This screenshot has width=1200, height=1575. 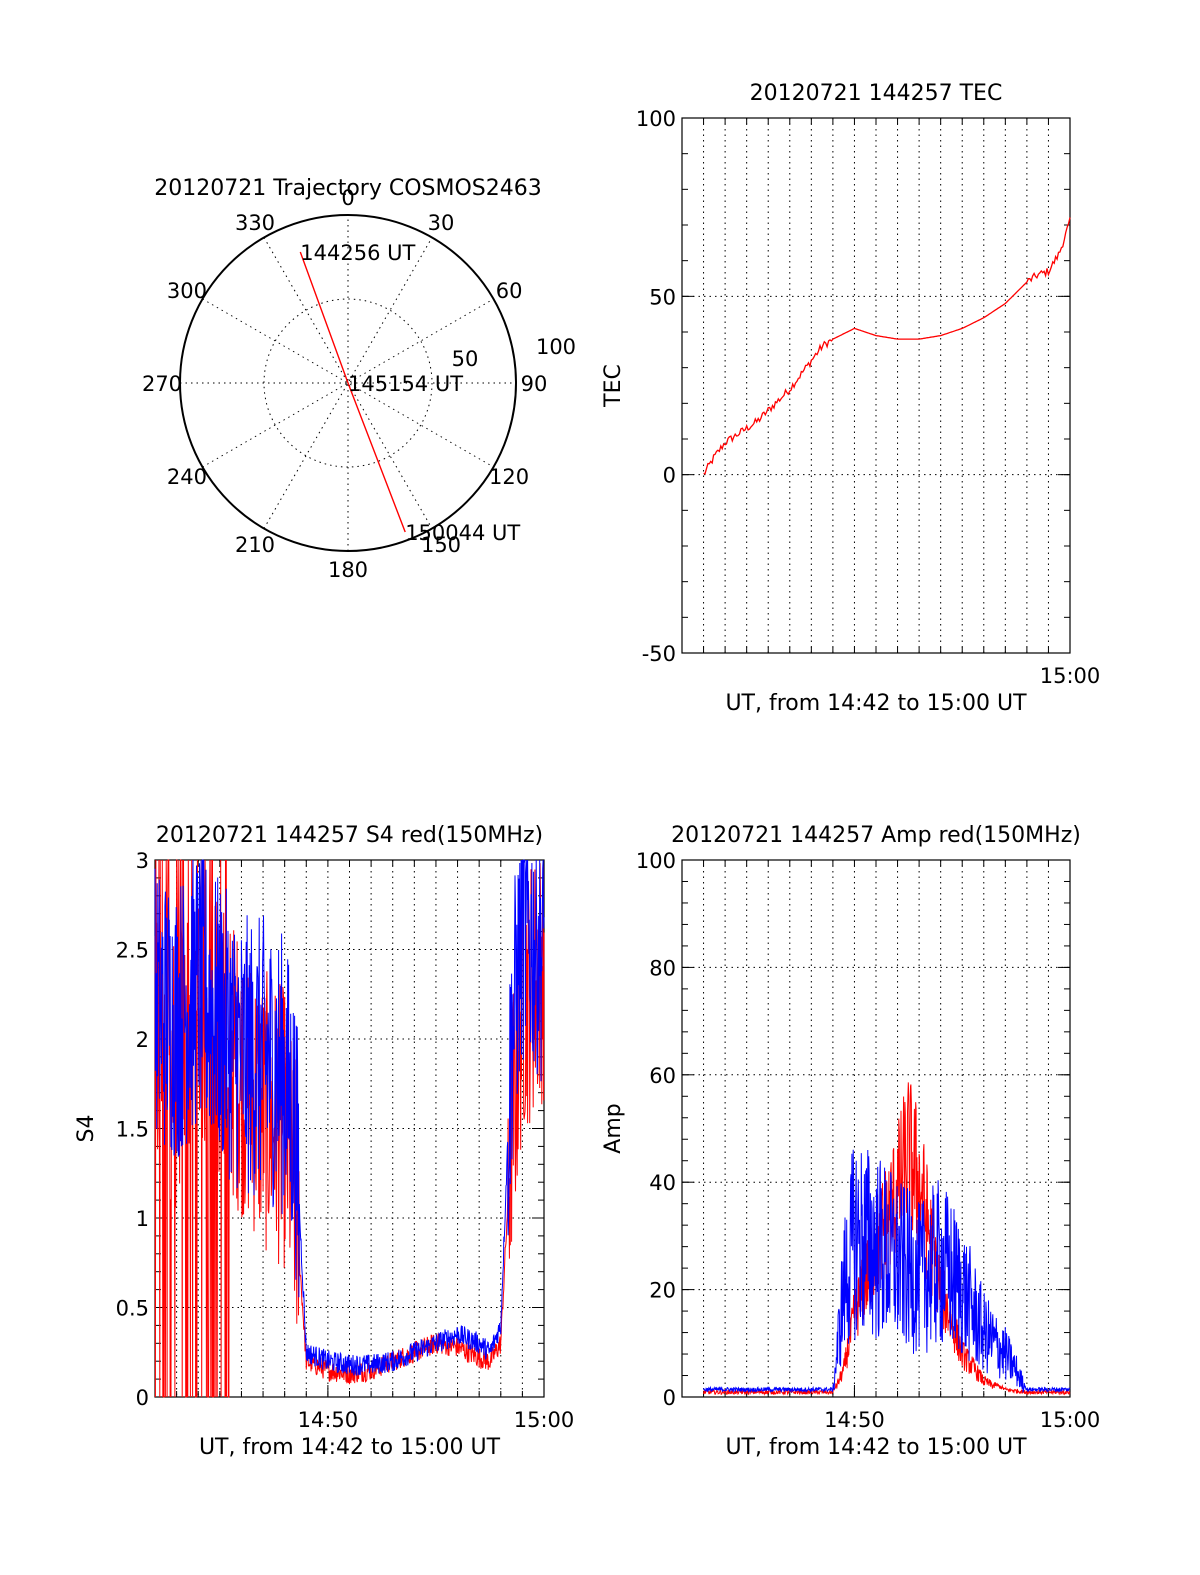 What do you see at coordinates (132, 1309) in the screenshot?
I see `y-tick-label: 0.5` at bounding box center [132, 1309].